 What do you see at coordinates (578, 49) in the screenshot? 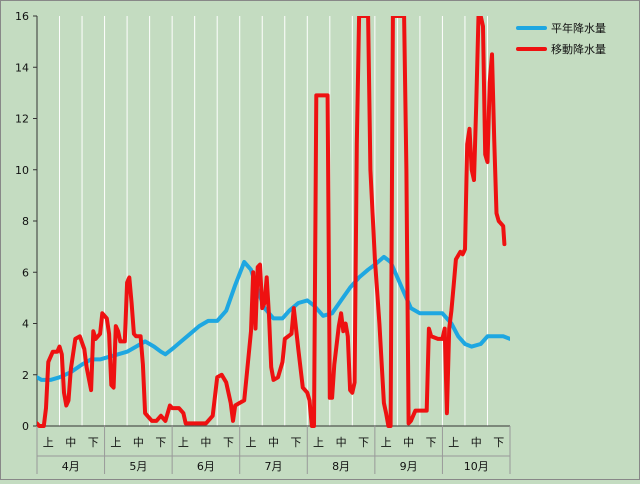
I see `legend-label: 移動降水量` at bounding box center [578, 49].